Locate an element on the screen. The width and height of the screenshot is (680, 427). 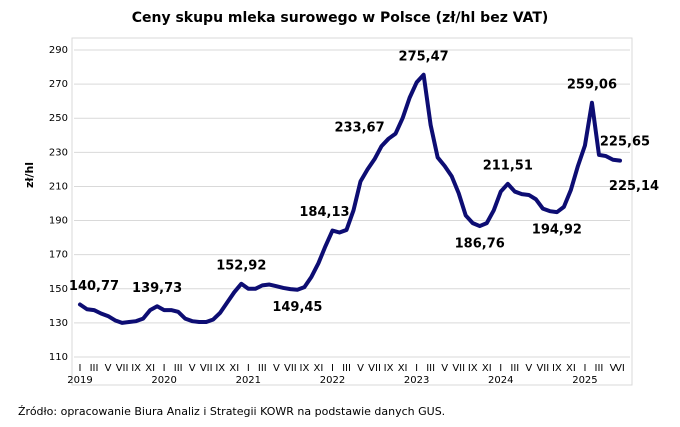
year-label: 2024 is located at coordinates (500, 380).